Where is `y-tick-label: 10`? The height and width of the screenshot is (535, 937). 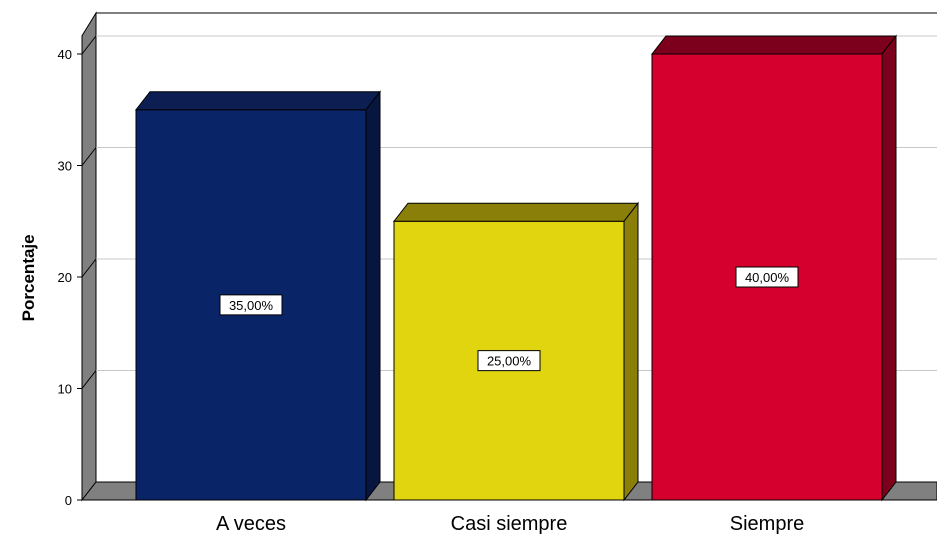
y-tick-label: 10 is located at coordinates (65, 389).